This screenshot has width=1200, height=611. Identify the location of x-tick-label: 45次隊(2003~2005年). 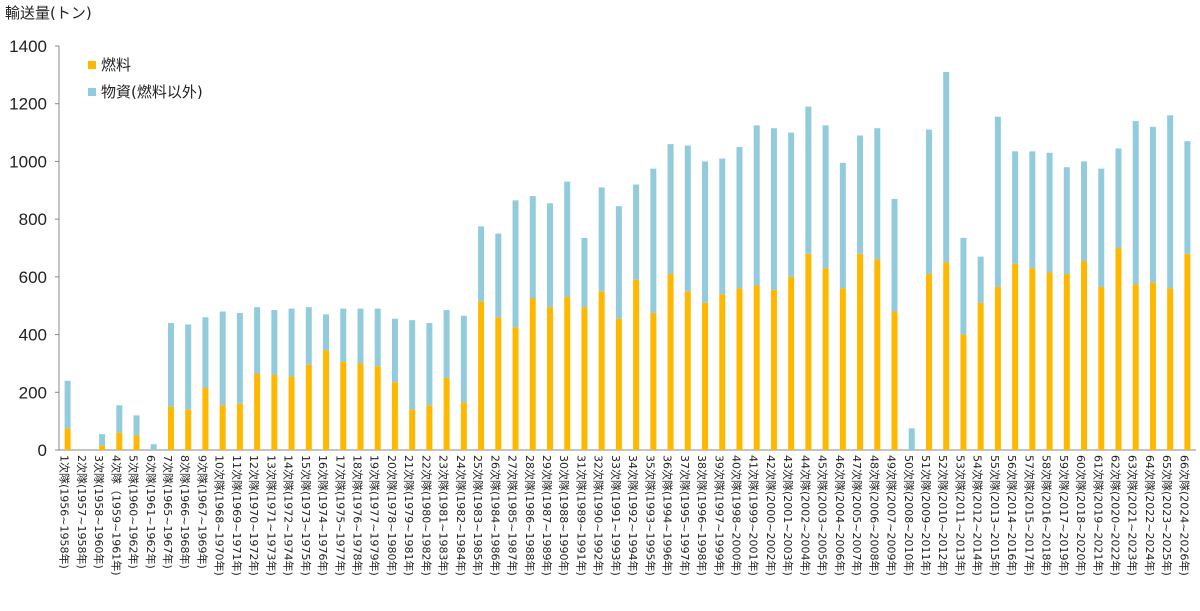
(823, 515).